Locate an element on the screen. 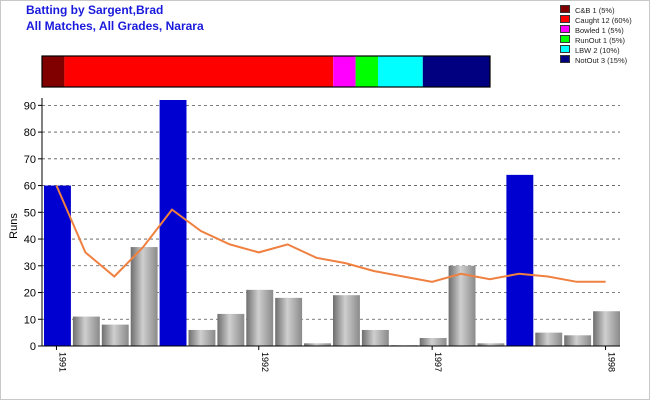 The width and height of the screenshot is (650, 400). legend-item-caught: Caught 12 (60%) is located at coordinates (596, 20).